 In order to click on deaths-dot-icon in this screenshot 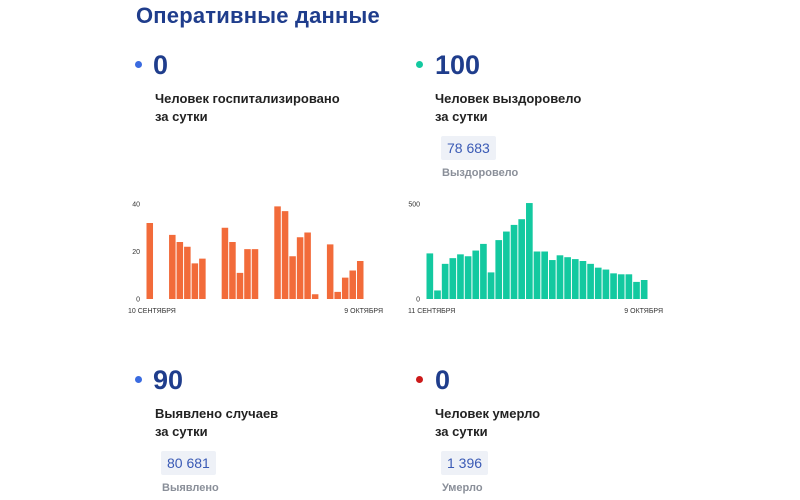, I will do `click(419, 379)`.